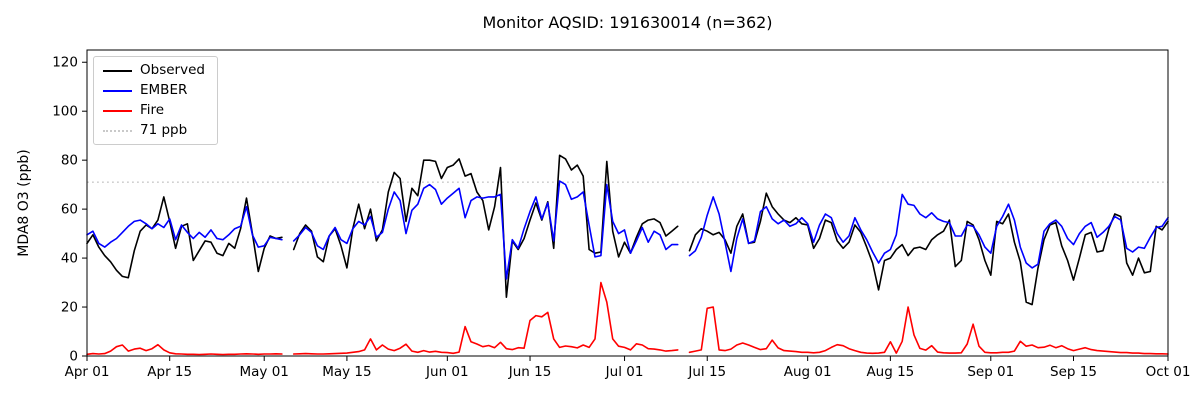  I want to click on legend-item-71-ppb: 71 ppb, so click(154, 130).